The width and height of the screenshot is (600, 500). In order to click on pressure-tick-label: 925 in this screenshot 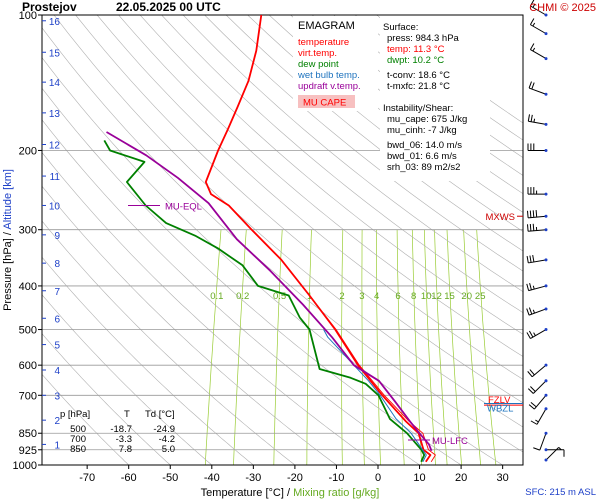, I will do `click(28, 451)`.